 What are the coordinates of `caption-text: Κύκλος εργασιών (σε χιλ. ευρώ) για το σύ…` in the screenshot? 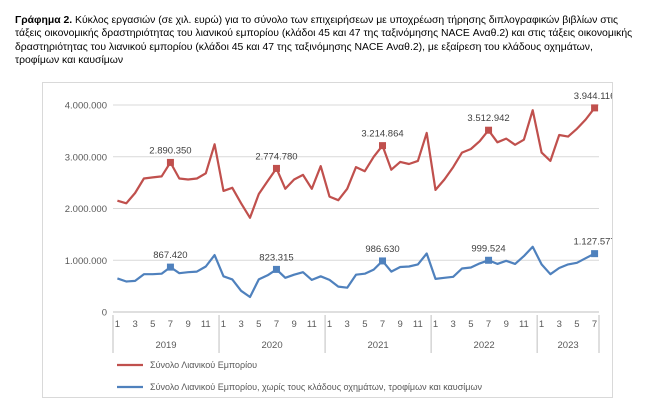 It's located at (324, 41).